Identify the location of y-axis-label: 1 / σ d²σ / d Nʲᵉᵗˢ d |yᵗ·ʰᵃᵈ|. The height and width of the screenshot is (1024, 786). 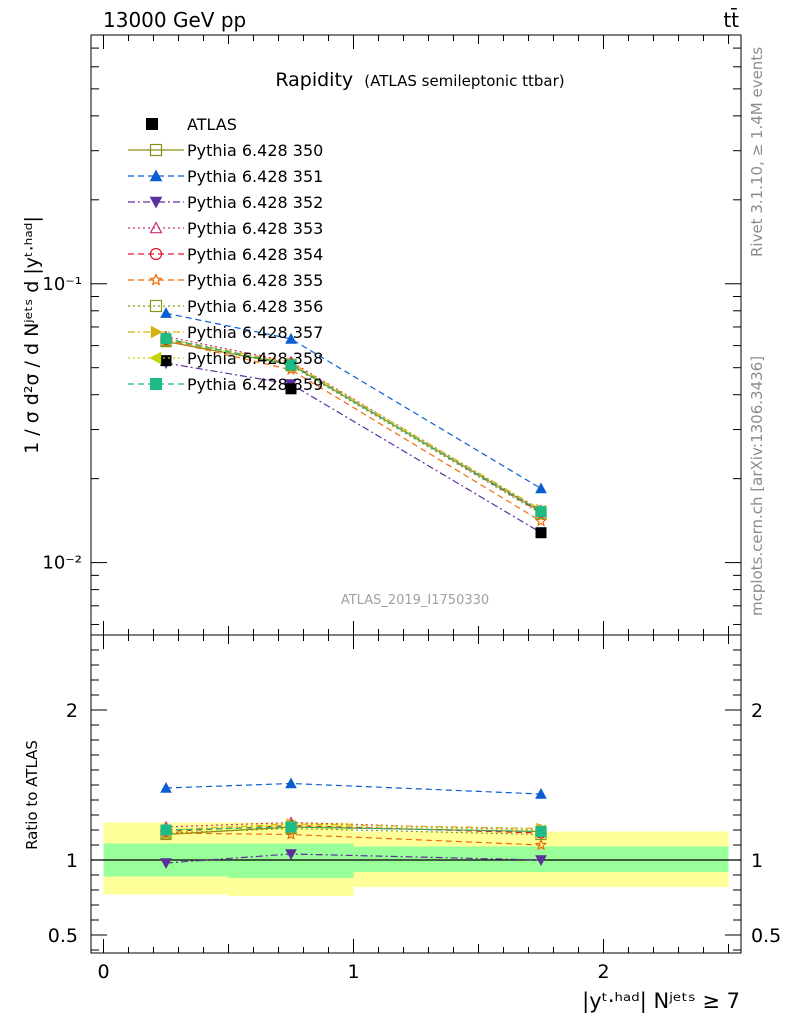
(32, 335).